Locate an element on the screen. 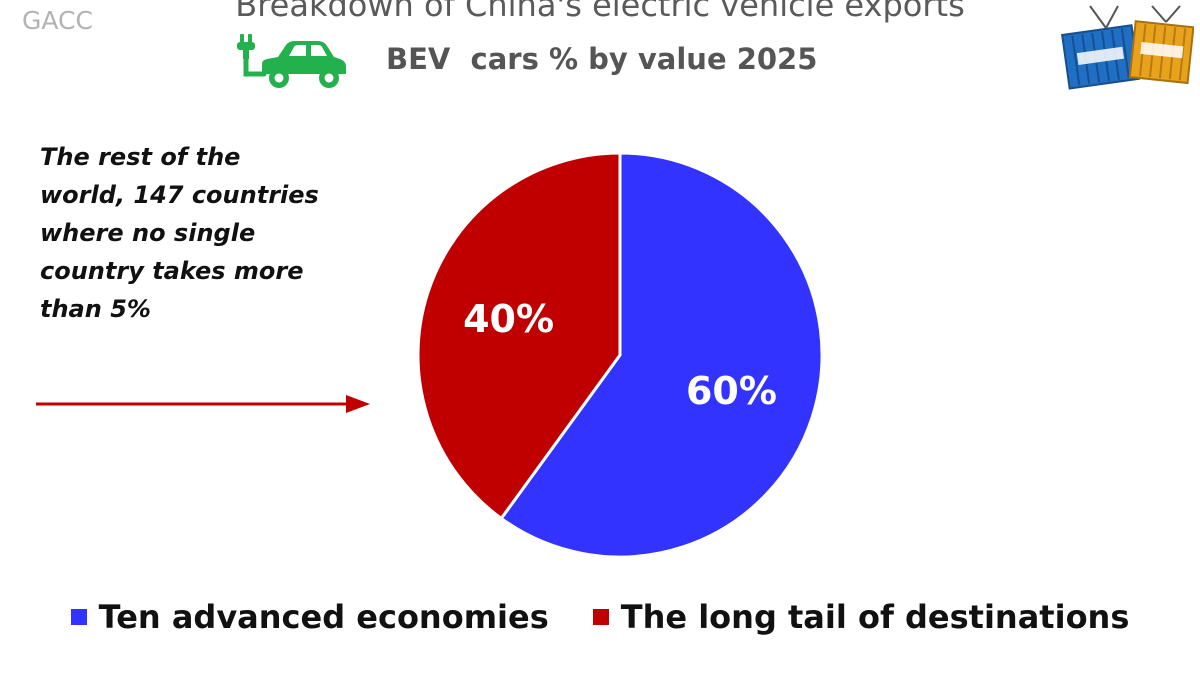 Image resolution: width=1200 pixels, height=675 pixels. legend-label: Ten advanced economies is located at coordinates (323, 617).